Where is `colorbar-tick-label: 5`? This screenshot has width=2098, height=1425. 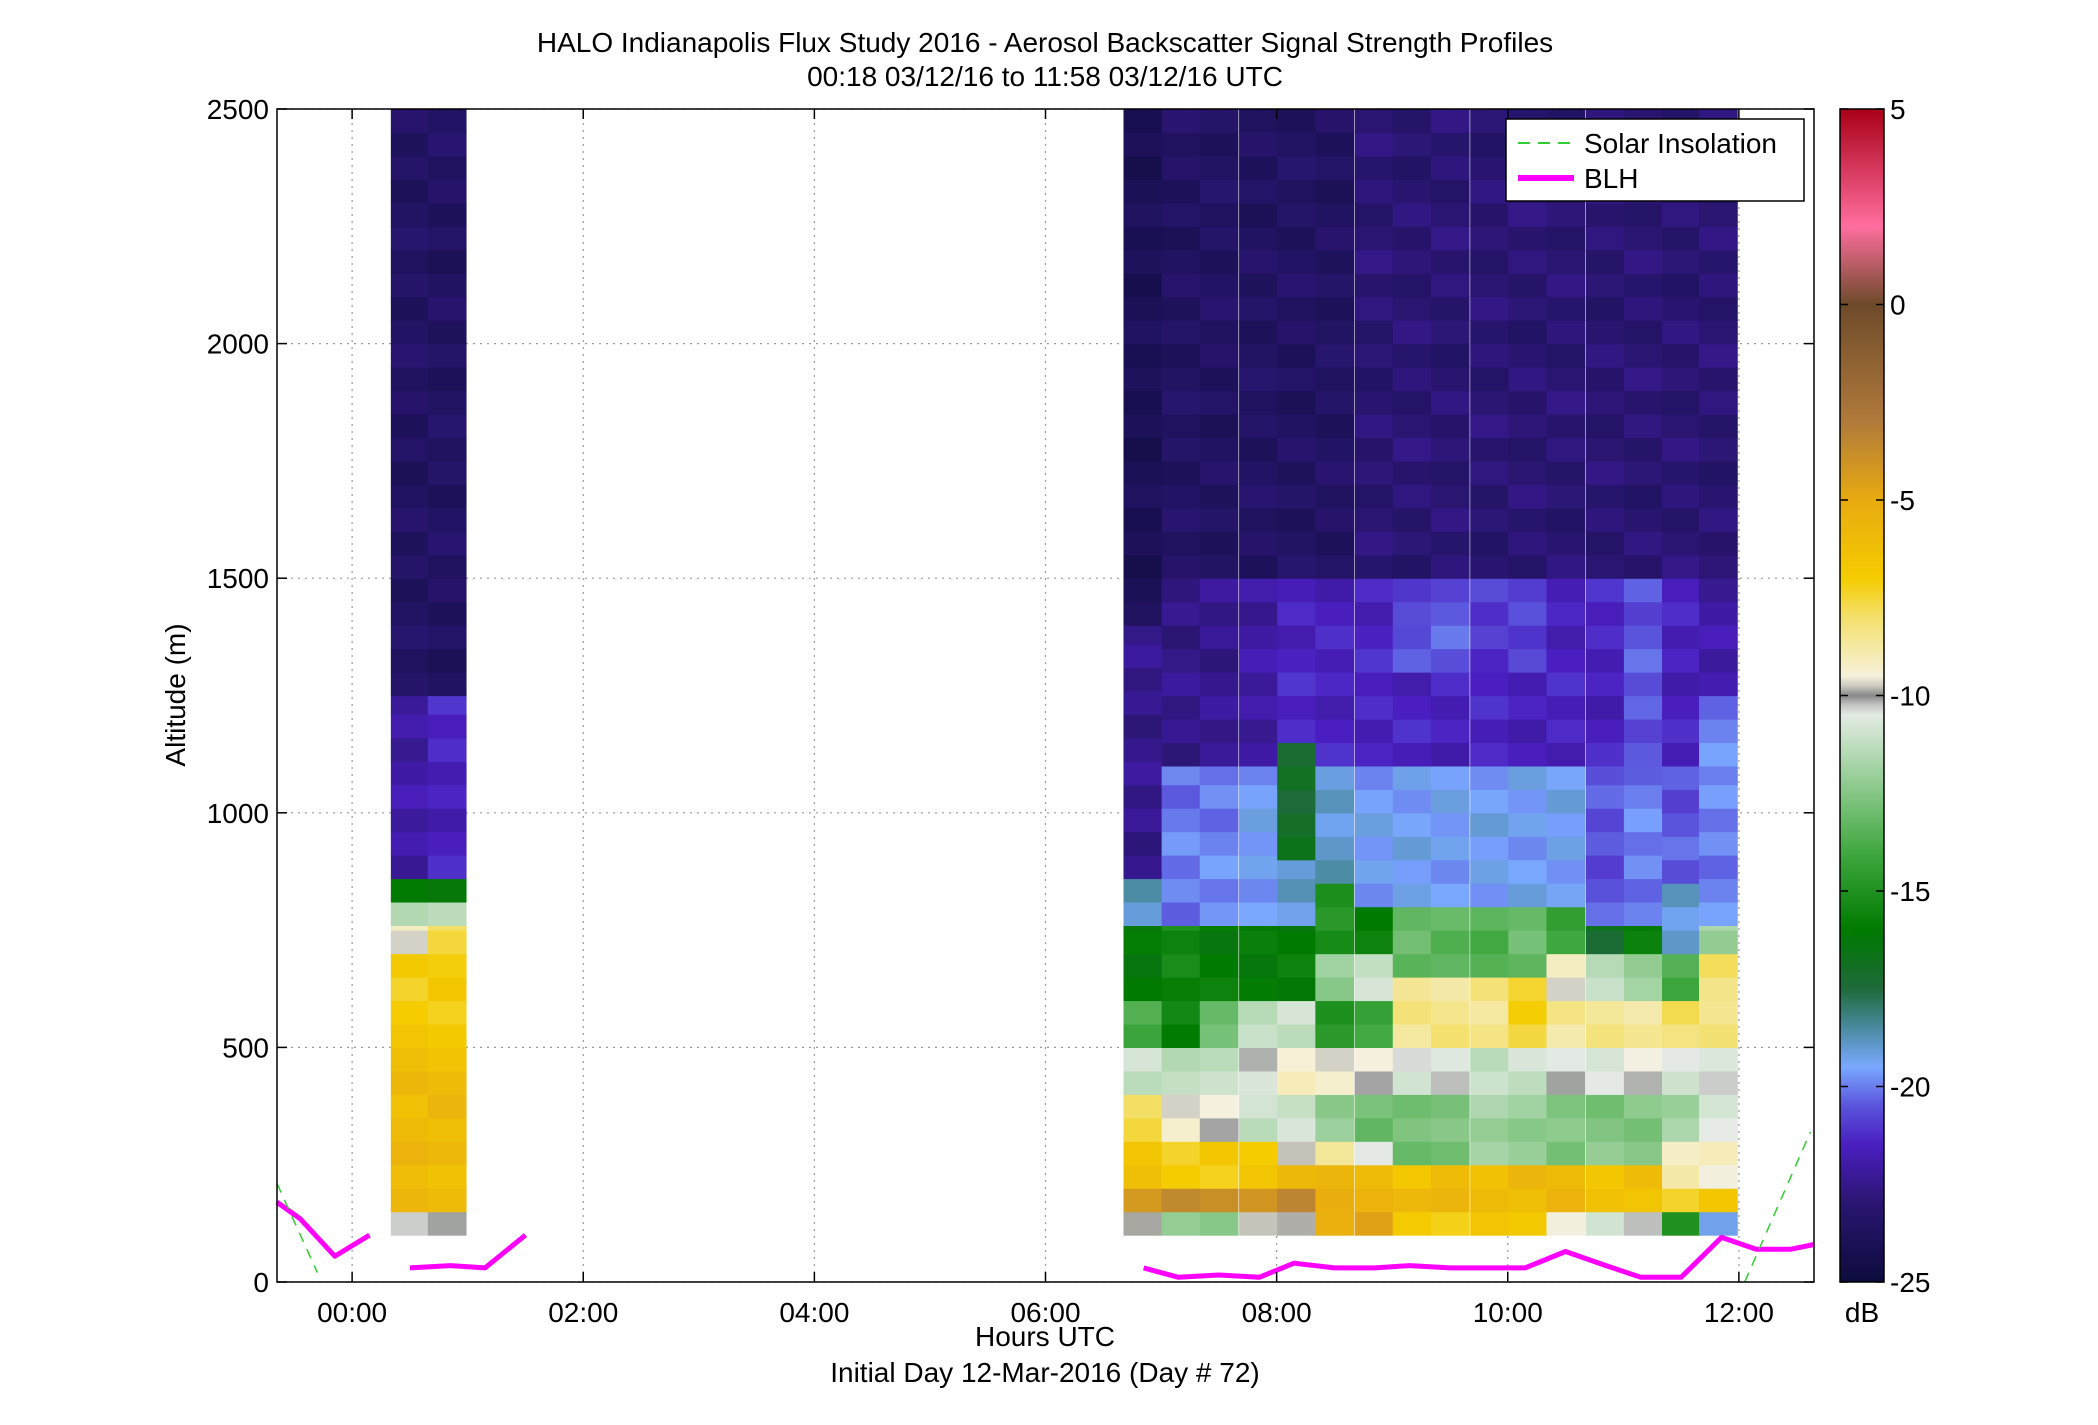 colorbar-tick-label: 5 is located at coordinates (1898, 109).